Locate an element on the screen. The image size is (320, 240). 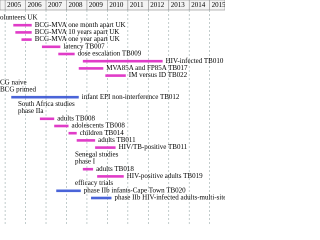
axis-header is located at coordinates (112, 5).